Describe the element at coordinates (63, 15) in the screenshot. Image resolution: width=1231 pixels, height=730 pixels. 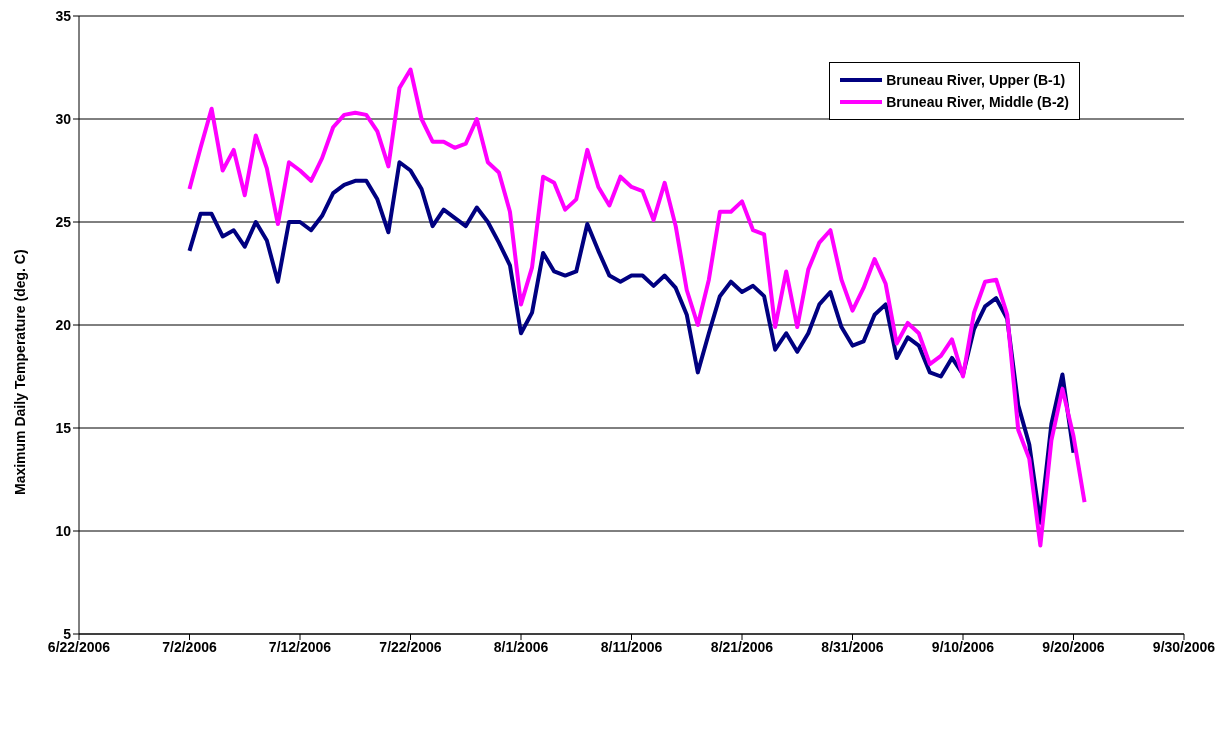
I see `y-tick-label: 35` at that location.